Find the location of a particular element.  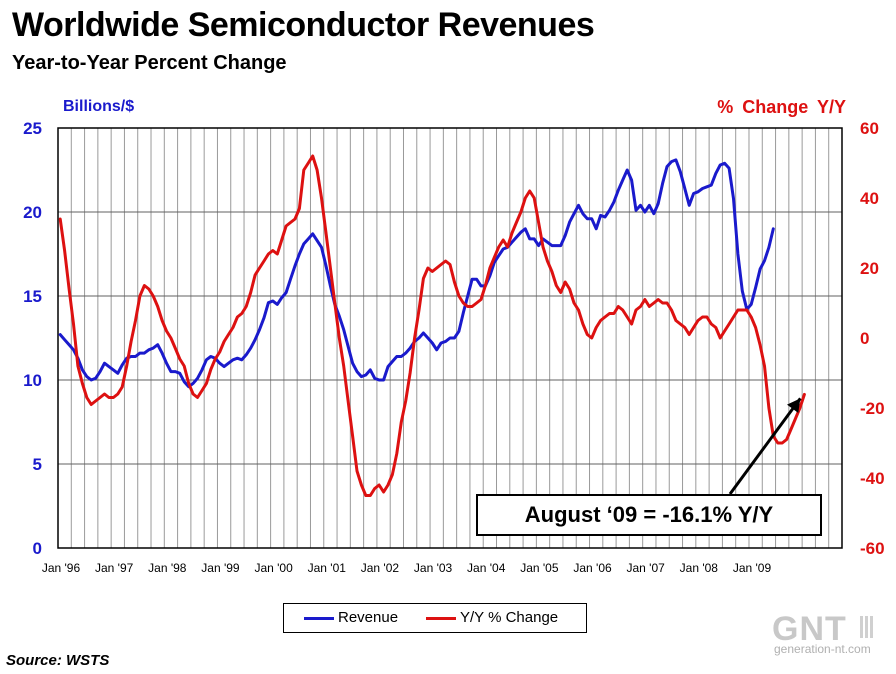

x-axis-tick-label: Jan '07 is located at coordinates (646, 568).